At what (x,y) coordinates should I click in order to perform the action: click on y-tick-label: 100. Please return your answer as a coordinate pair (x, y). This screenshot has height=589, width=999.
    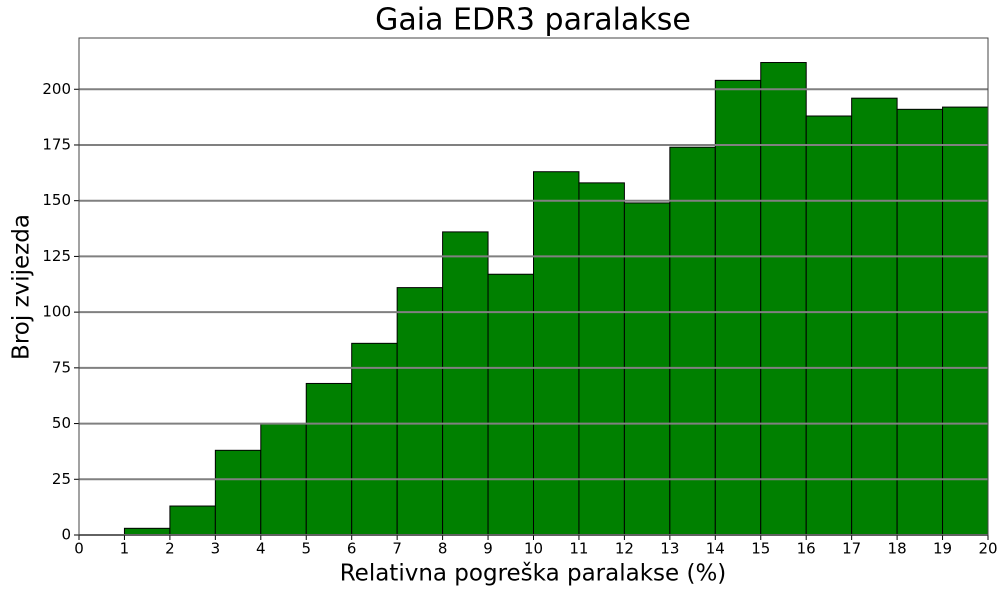
    Looking at the image, I should click on (56, 312).